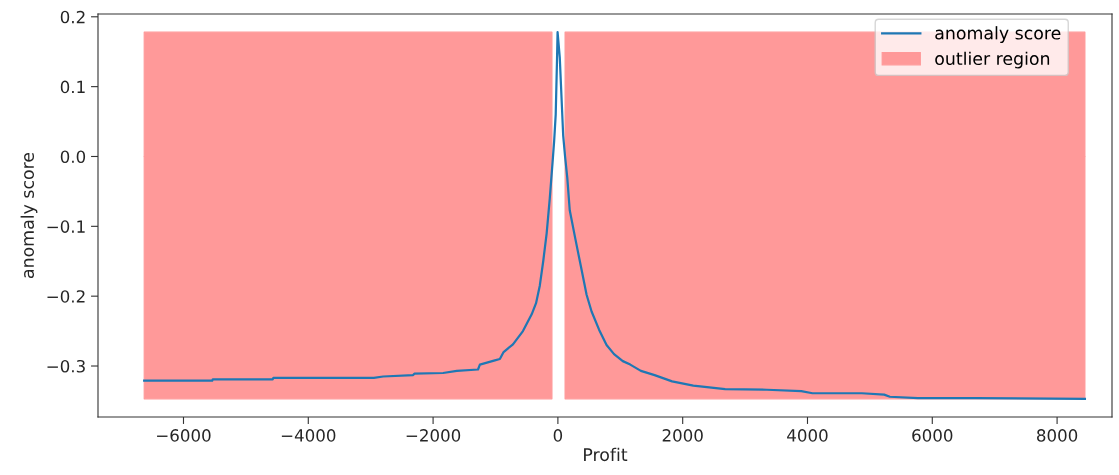 The height and width of the screenshot is (475, 1119). Describe the element at coordinates (932, 435) in the screenshot. I see `x-tick-label: 6000` at that location.